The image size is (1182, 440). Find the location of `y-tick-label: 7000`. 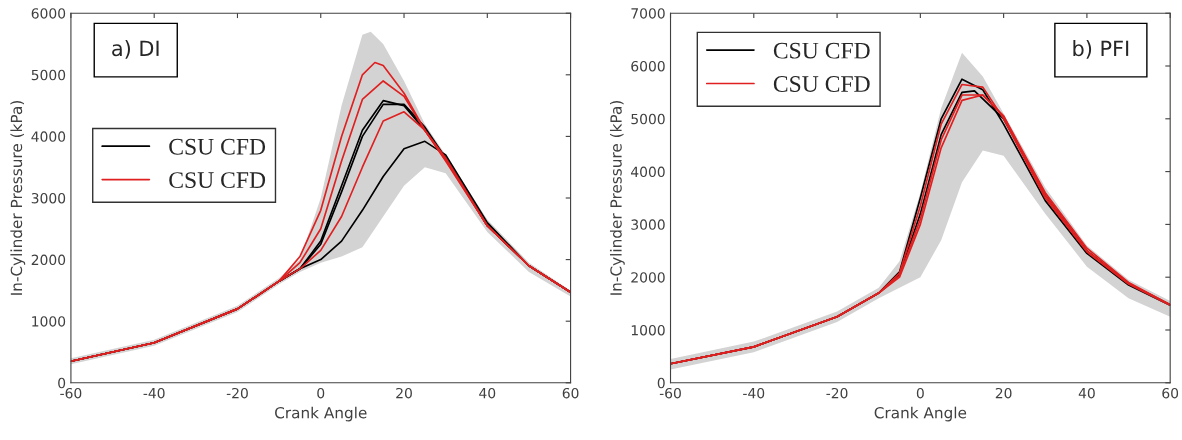

y-tick-label: 7000 is located at coordinates (648, 13).